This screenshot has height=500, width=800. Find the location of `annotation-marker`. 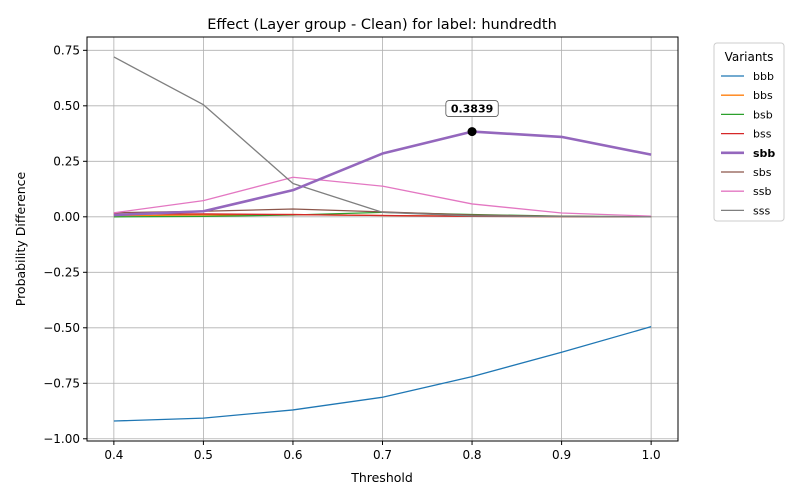

annotation-marker is located at coordinates (472, 132).